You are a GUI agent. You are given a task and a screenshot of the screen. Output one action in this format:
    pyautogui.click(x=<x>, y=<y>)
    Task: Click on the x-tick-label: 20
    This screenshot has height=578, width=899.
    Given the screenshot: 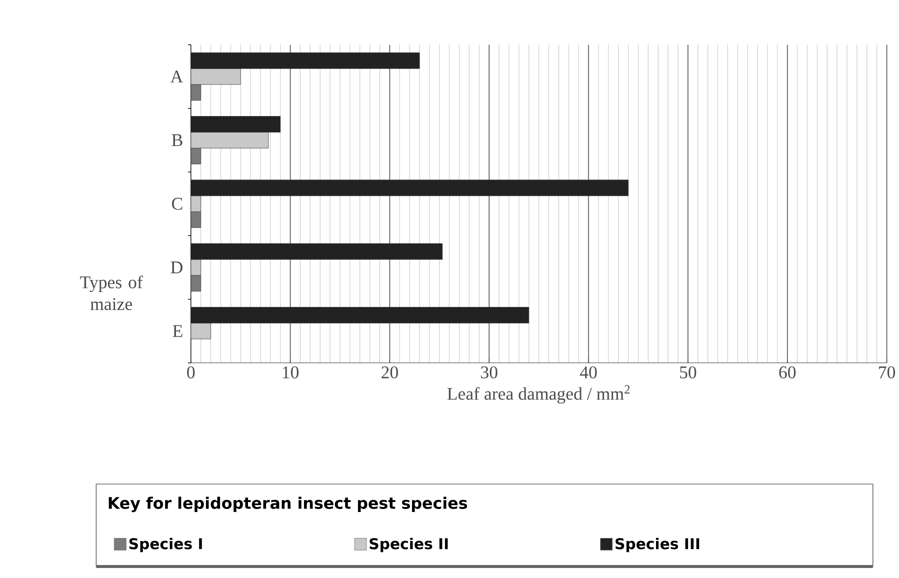 What is the action you would take?
    pyautogui.click(x=390, y=372)
    